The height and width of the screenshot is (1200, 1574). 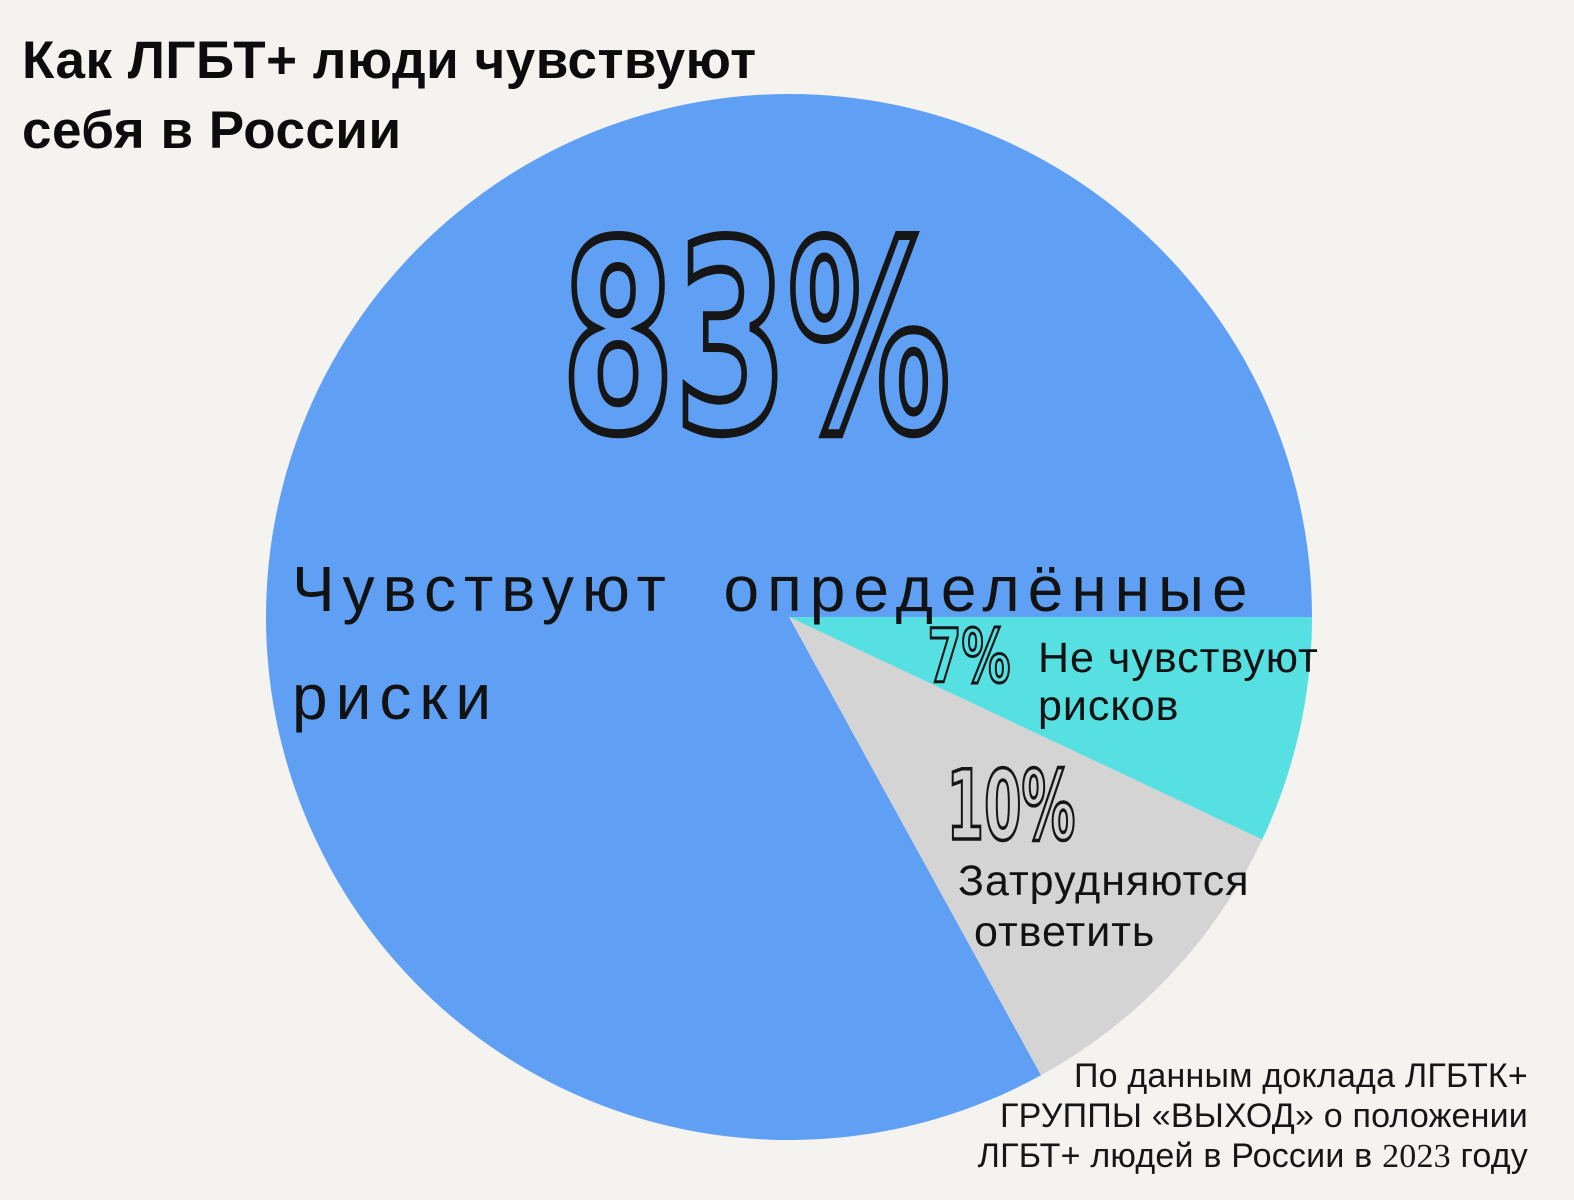 I want to click on chart-title: Как ЛГБТ+ люди чувствуют себя в России, so click(x=389, y=96).